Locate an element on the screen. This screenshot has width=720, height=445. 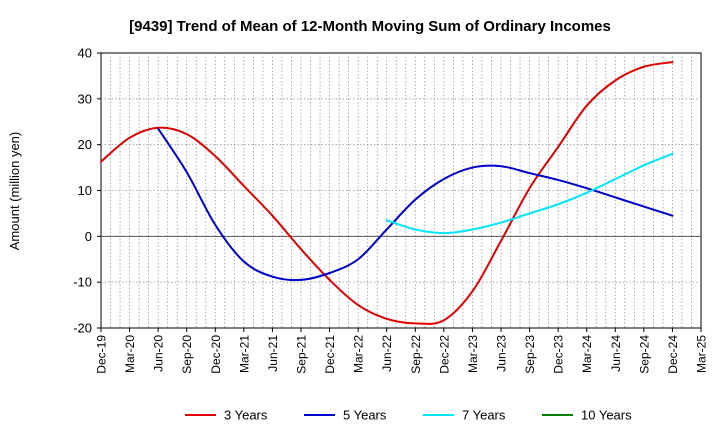
y-tick-label: 10 is located at coordinates (85, 190).